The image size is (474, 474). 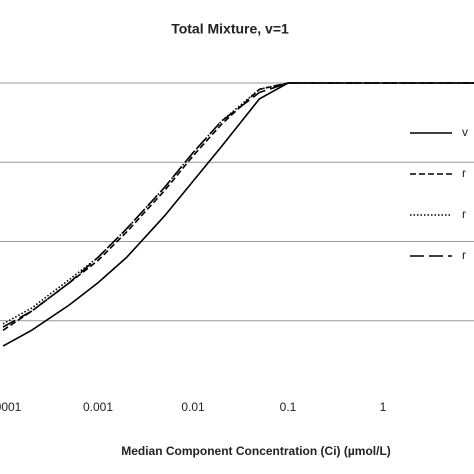 What do you see at coordinates (193, 407) in the screenshot?
I see `x-tick-label: 0.01` at bounding box center [193, 407].